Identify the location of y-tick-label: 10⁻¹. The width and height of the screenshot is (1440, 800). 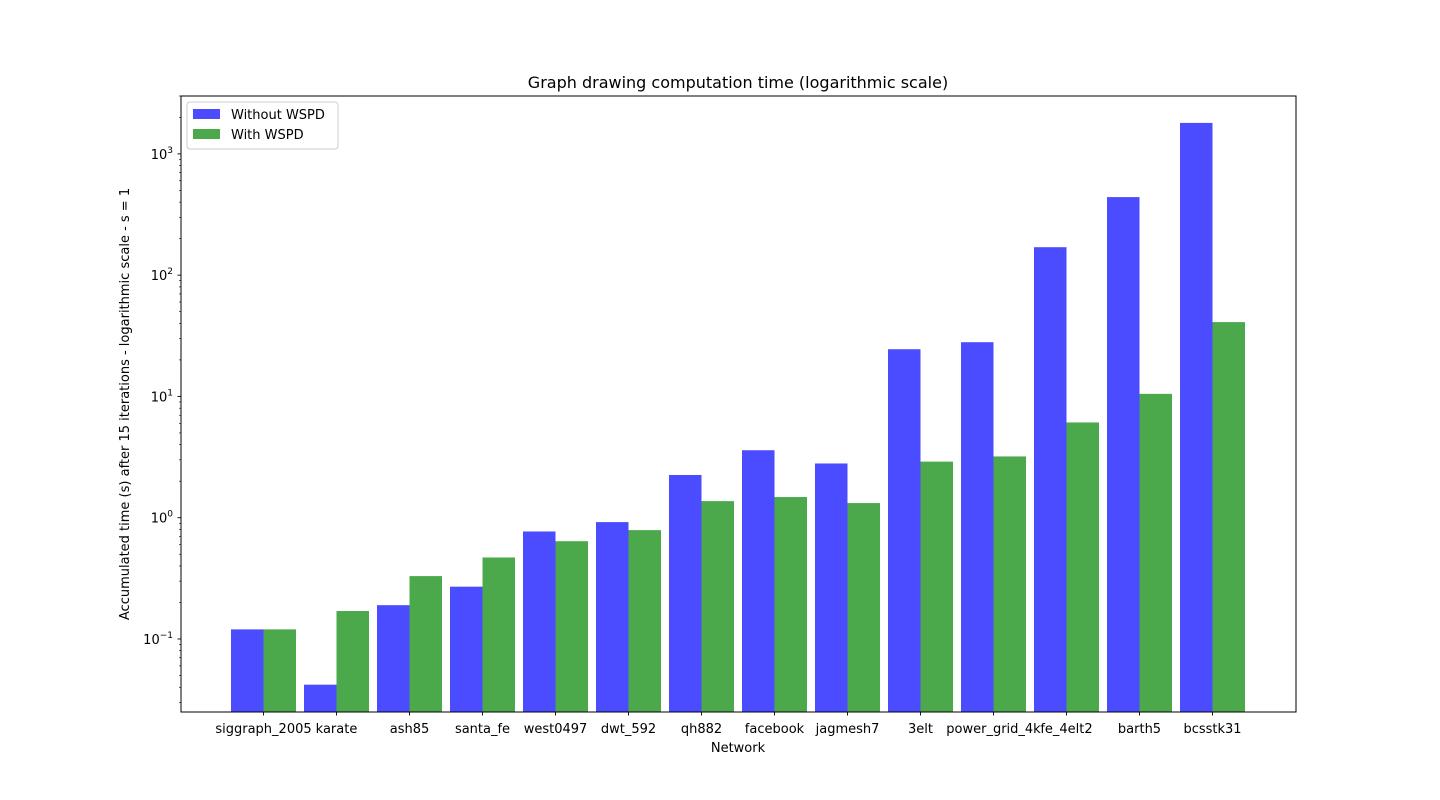
(158, 639).